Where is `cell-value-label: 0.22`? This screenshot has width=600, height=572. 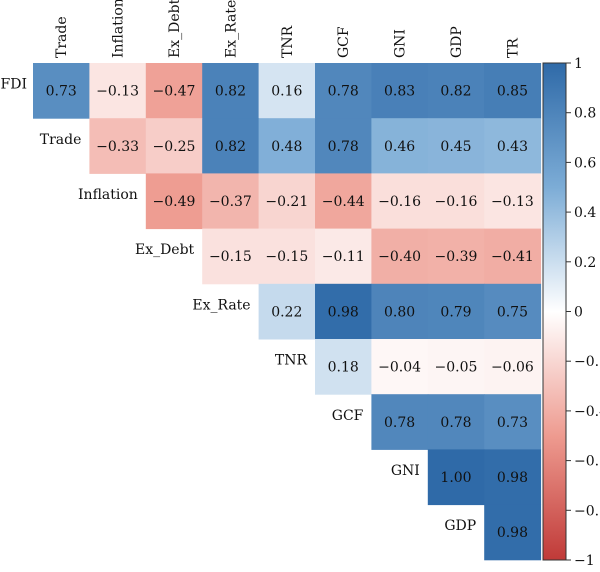 cell-value-label: 0.22 is located at coordinates (286, 312).